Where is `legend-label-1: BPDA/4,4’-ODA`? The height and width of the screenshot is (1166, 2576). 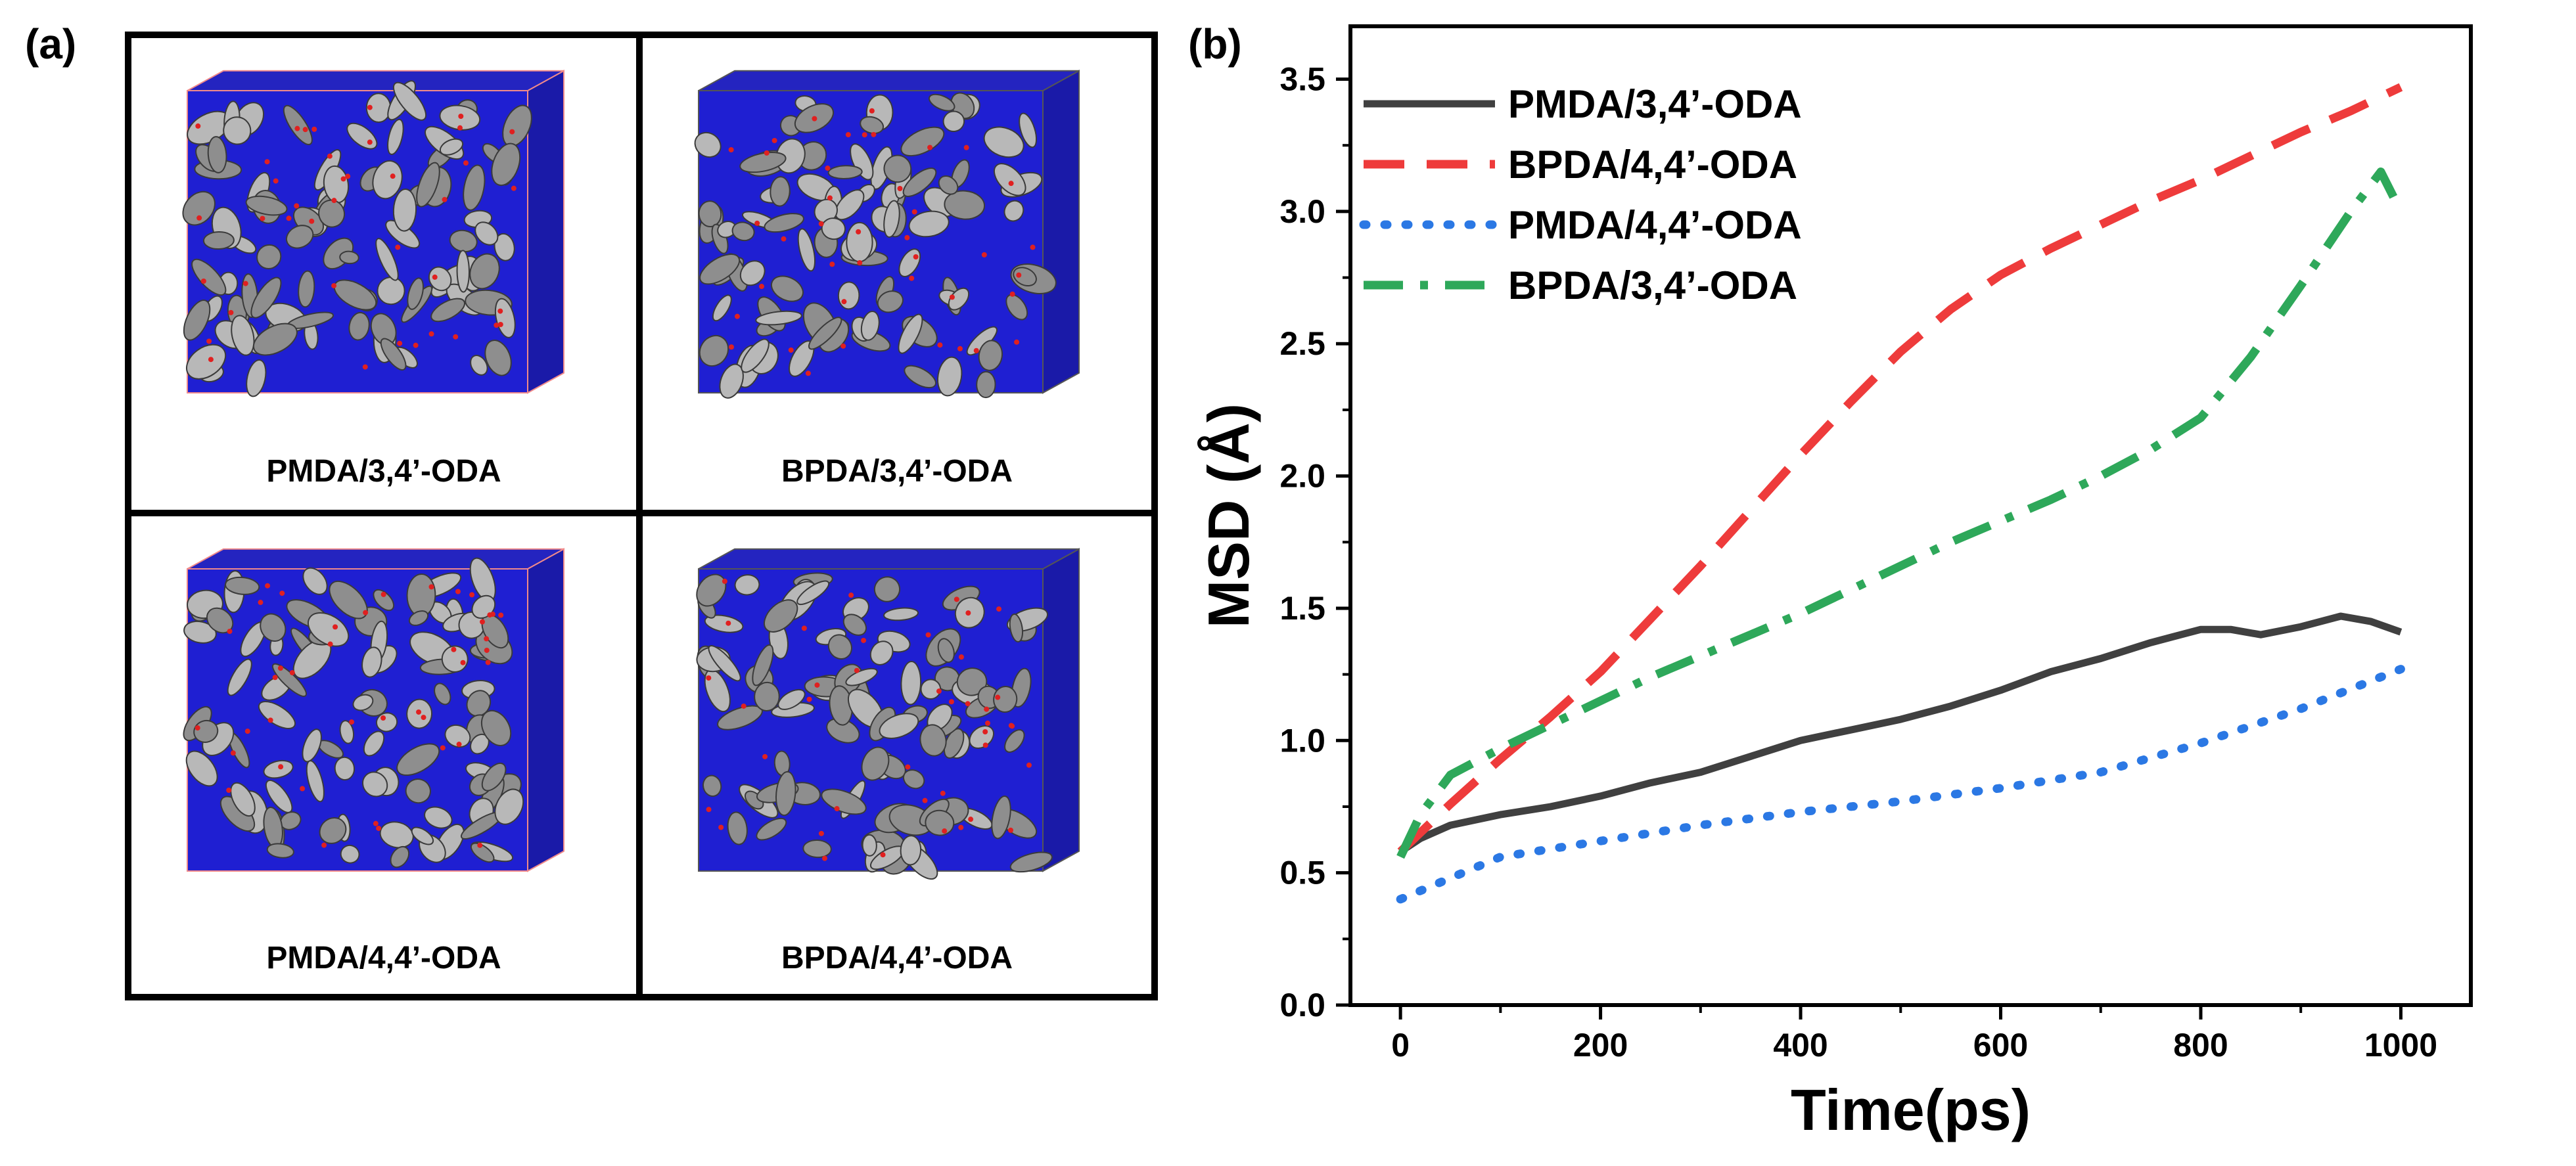 legend-label-1: BPDA/4,4’-ODA is located at coordinates (1653, 165).